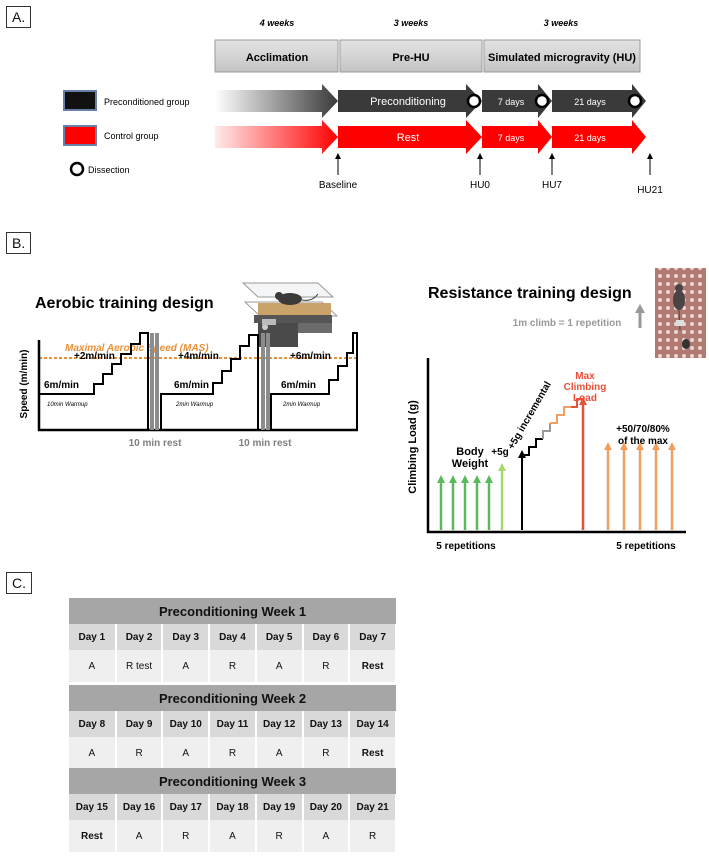 The width and height of the screenshot is (709, 856). I want to click on week-2-day: Day 13, so click(326, 724).